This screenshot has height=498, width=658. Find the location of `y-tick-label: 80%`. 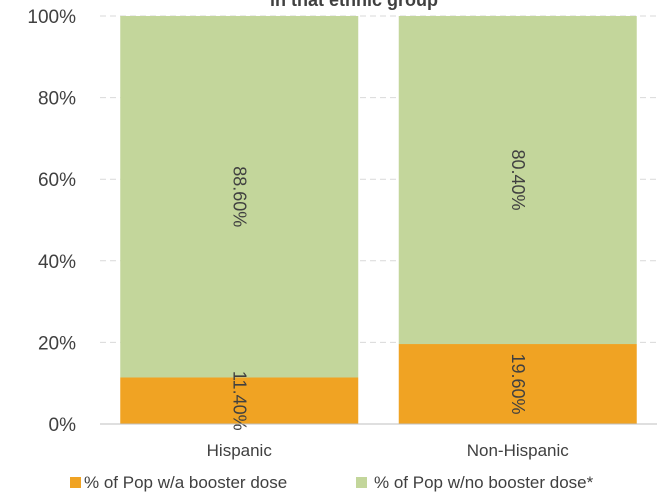

y-tick-label: 80% is located at coordinates (57, 99).